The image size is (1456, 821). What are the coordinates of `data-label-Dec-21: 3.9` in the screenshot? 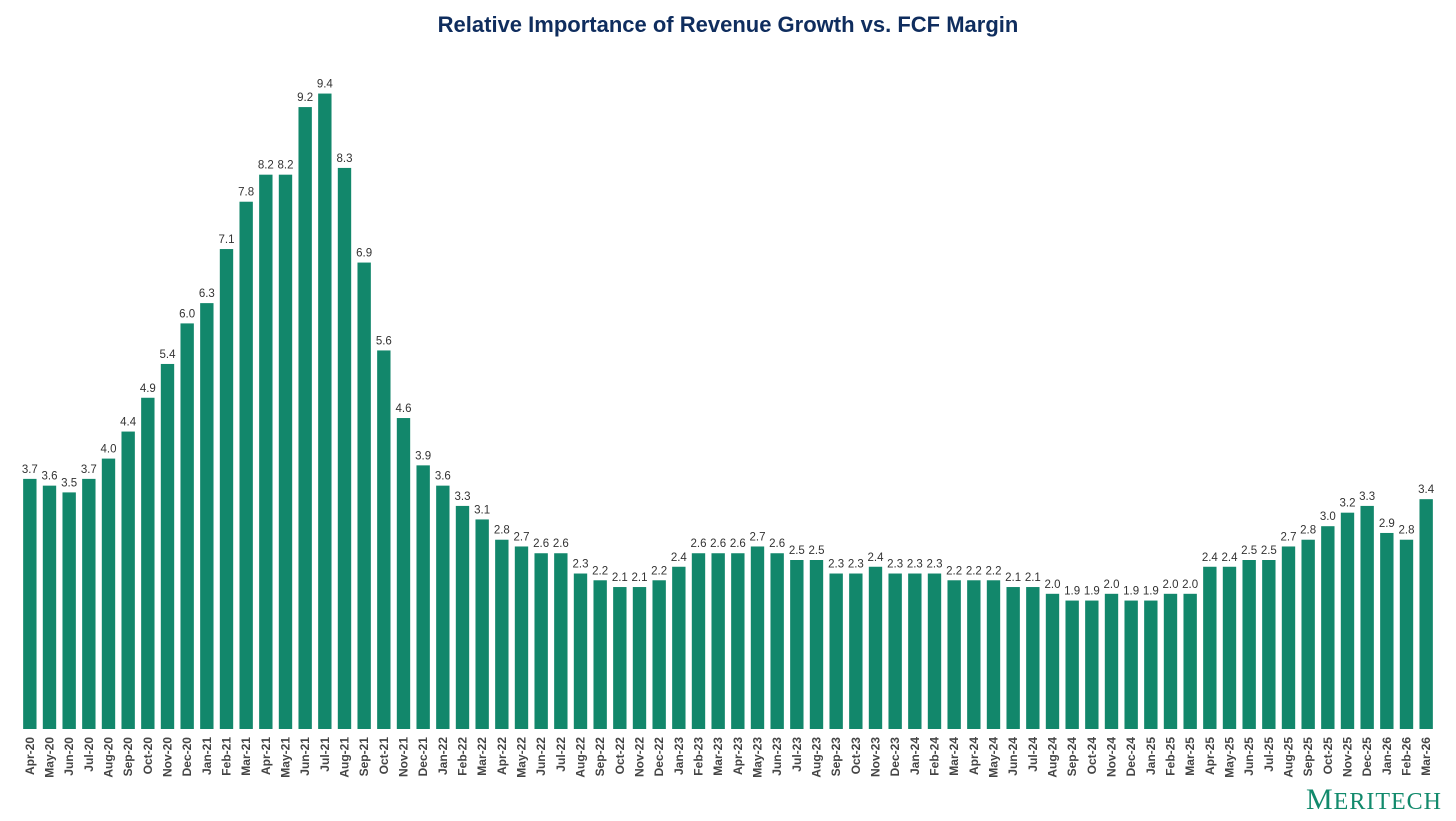 It's located at (423, 456).